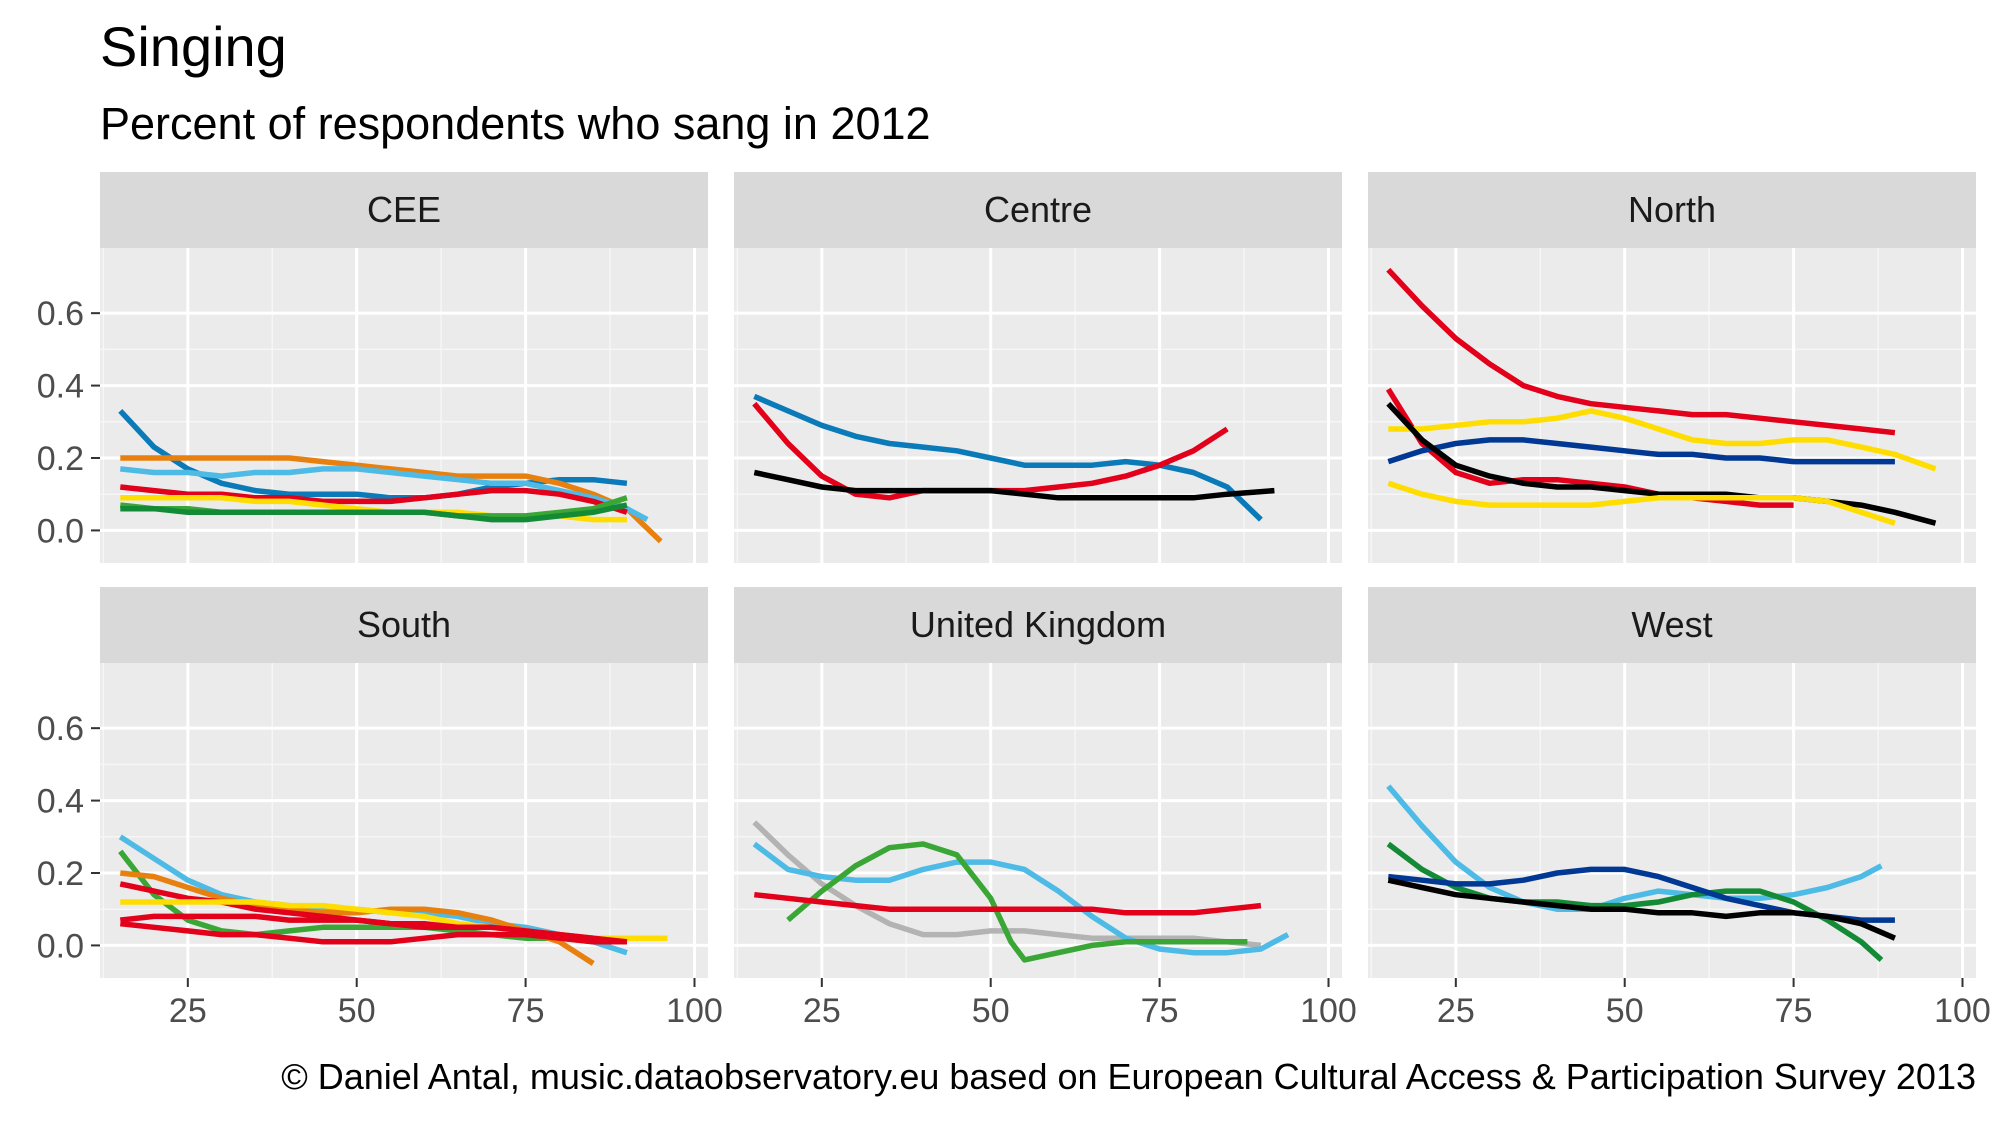 This screenshot has width=2000, height=1125. What do you see at coordinates (380, 808) in the screenshot?
I see `facet-panel-south: South 0.0 0.2 0.4 0.6 25 50 75 100` at bounding box center [380, 808].